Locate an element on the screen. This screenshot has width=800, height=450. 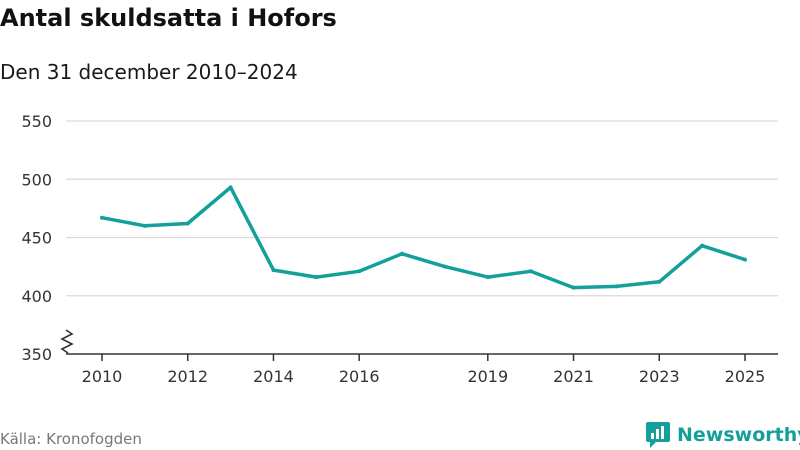
chart-subtitle: Den 31 december 2010–2024 is located at coordinates (149, 72).